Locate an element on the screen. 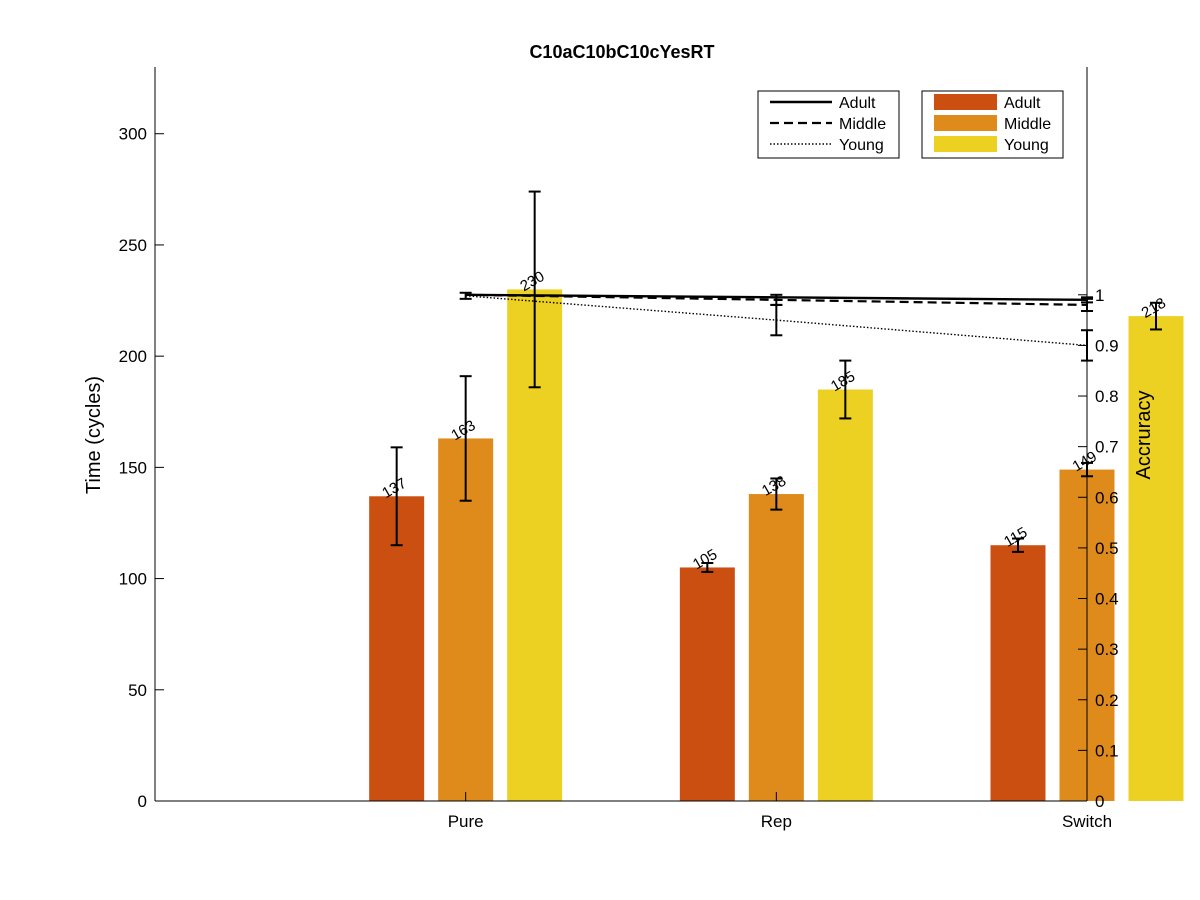 Image resolution: width=1200 pixels, height=900 pixels. y-left-tick-label: 50 is located at coordinates (137, 690).